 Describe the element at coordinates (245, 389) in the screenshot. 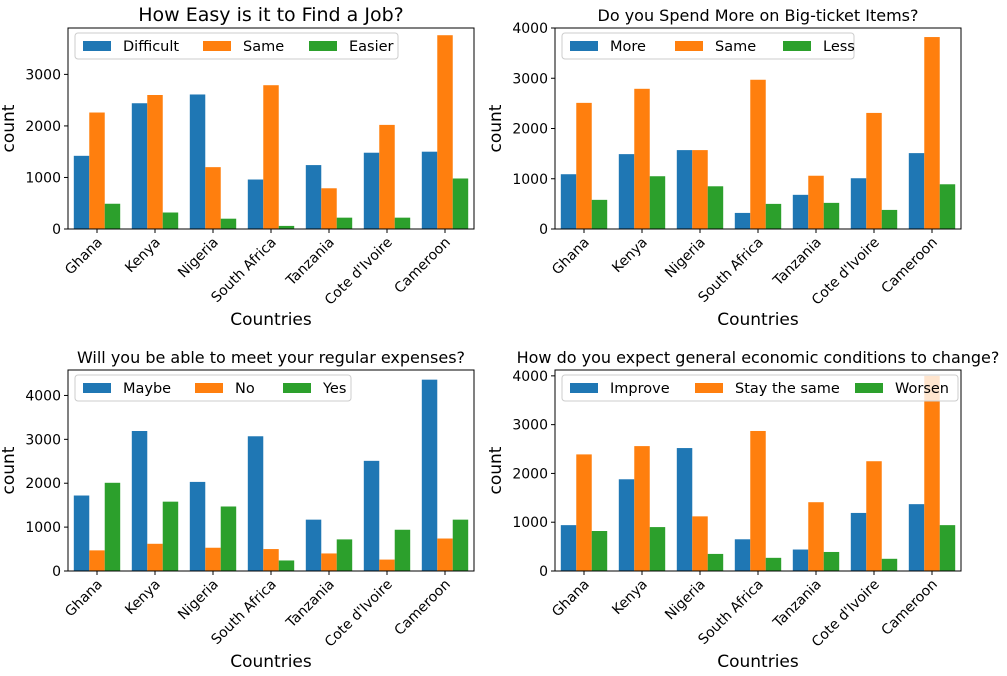

I see `legend-label: No` at that location.